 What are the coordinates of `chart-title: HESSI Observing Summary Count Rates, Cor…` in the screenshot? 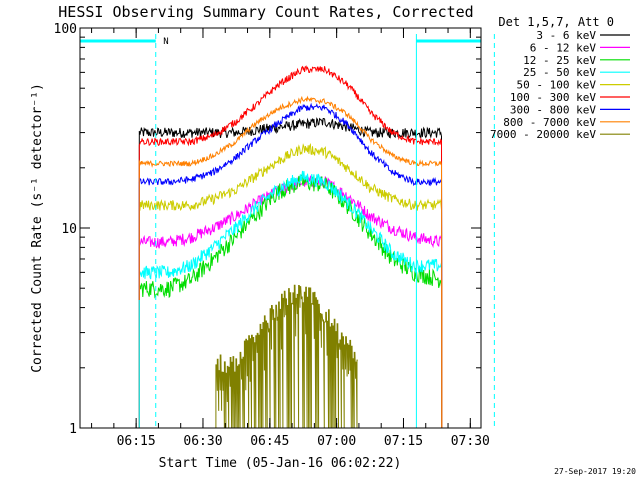 It's located at (265, 12).